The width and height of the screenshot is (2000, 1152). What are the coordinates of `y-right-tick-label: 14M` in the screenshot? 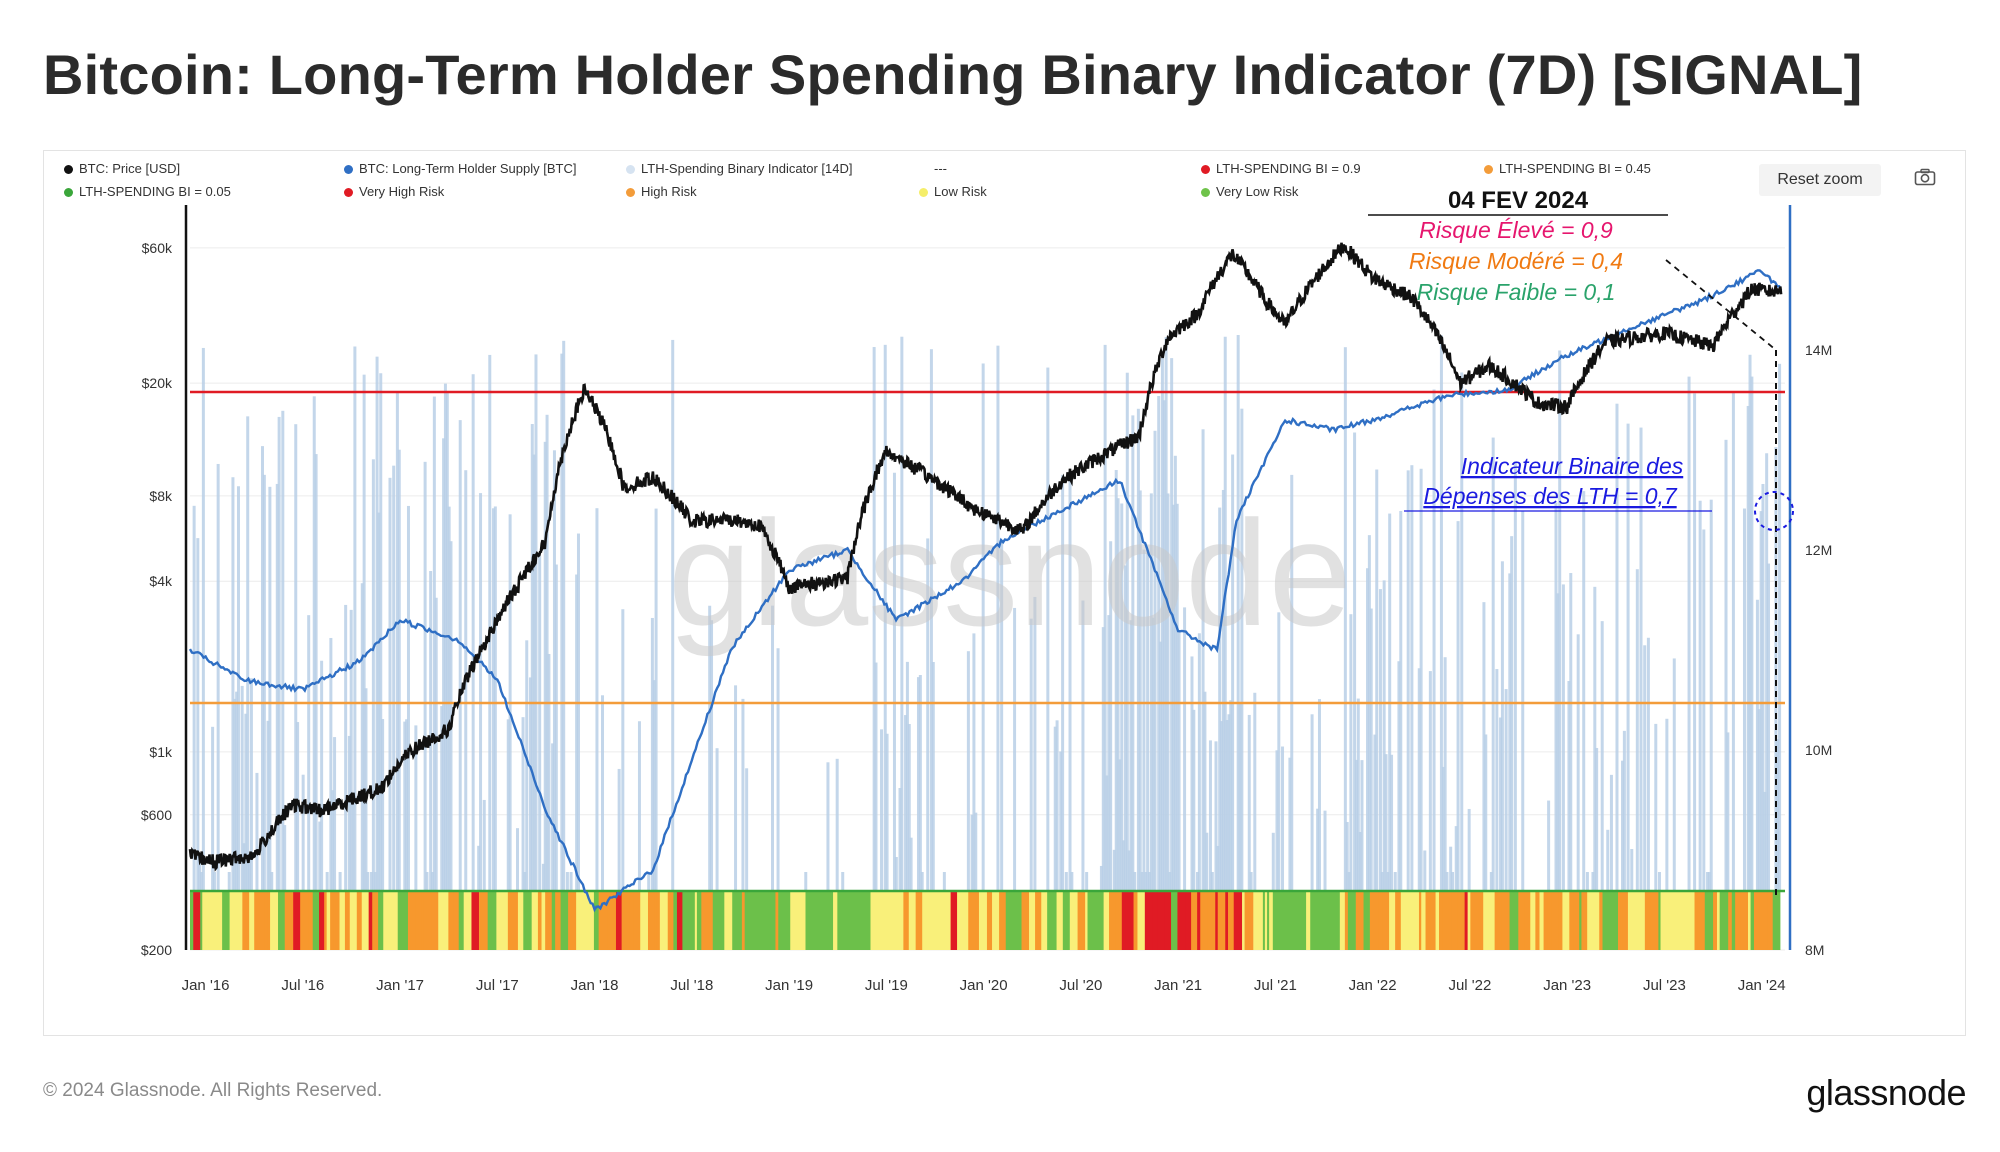 It's located at (1818, 350).